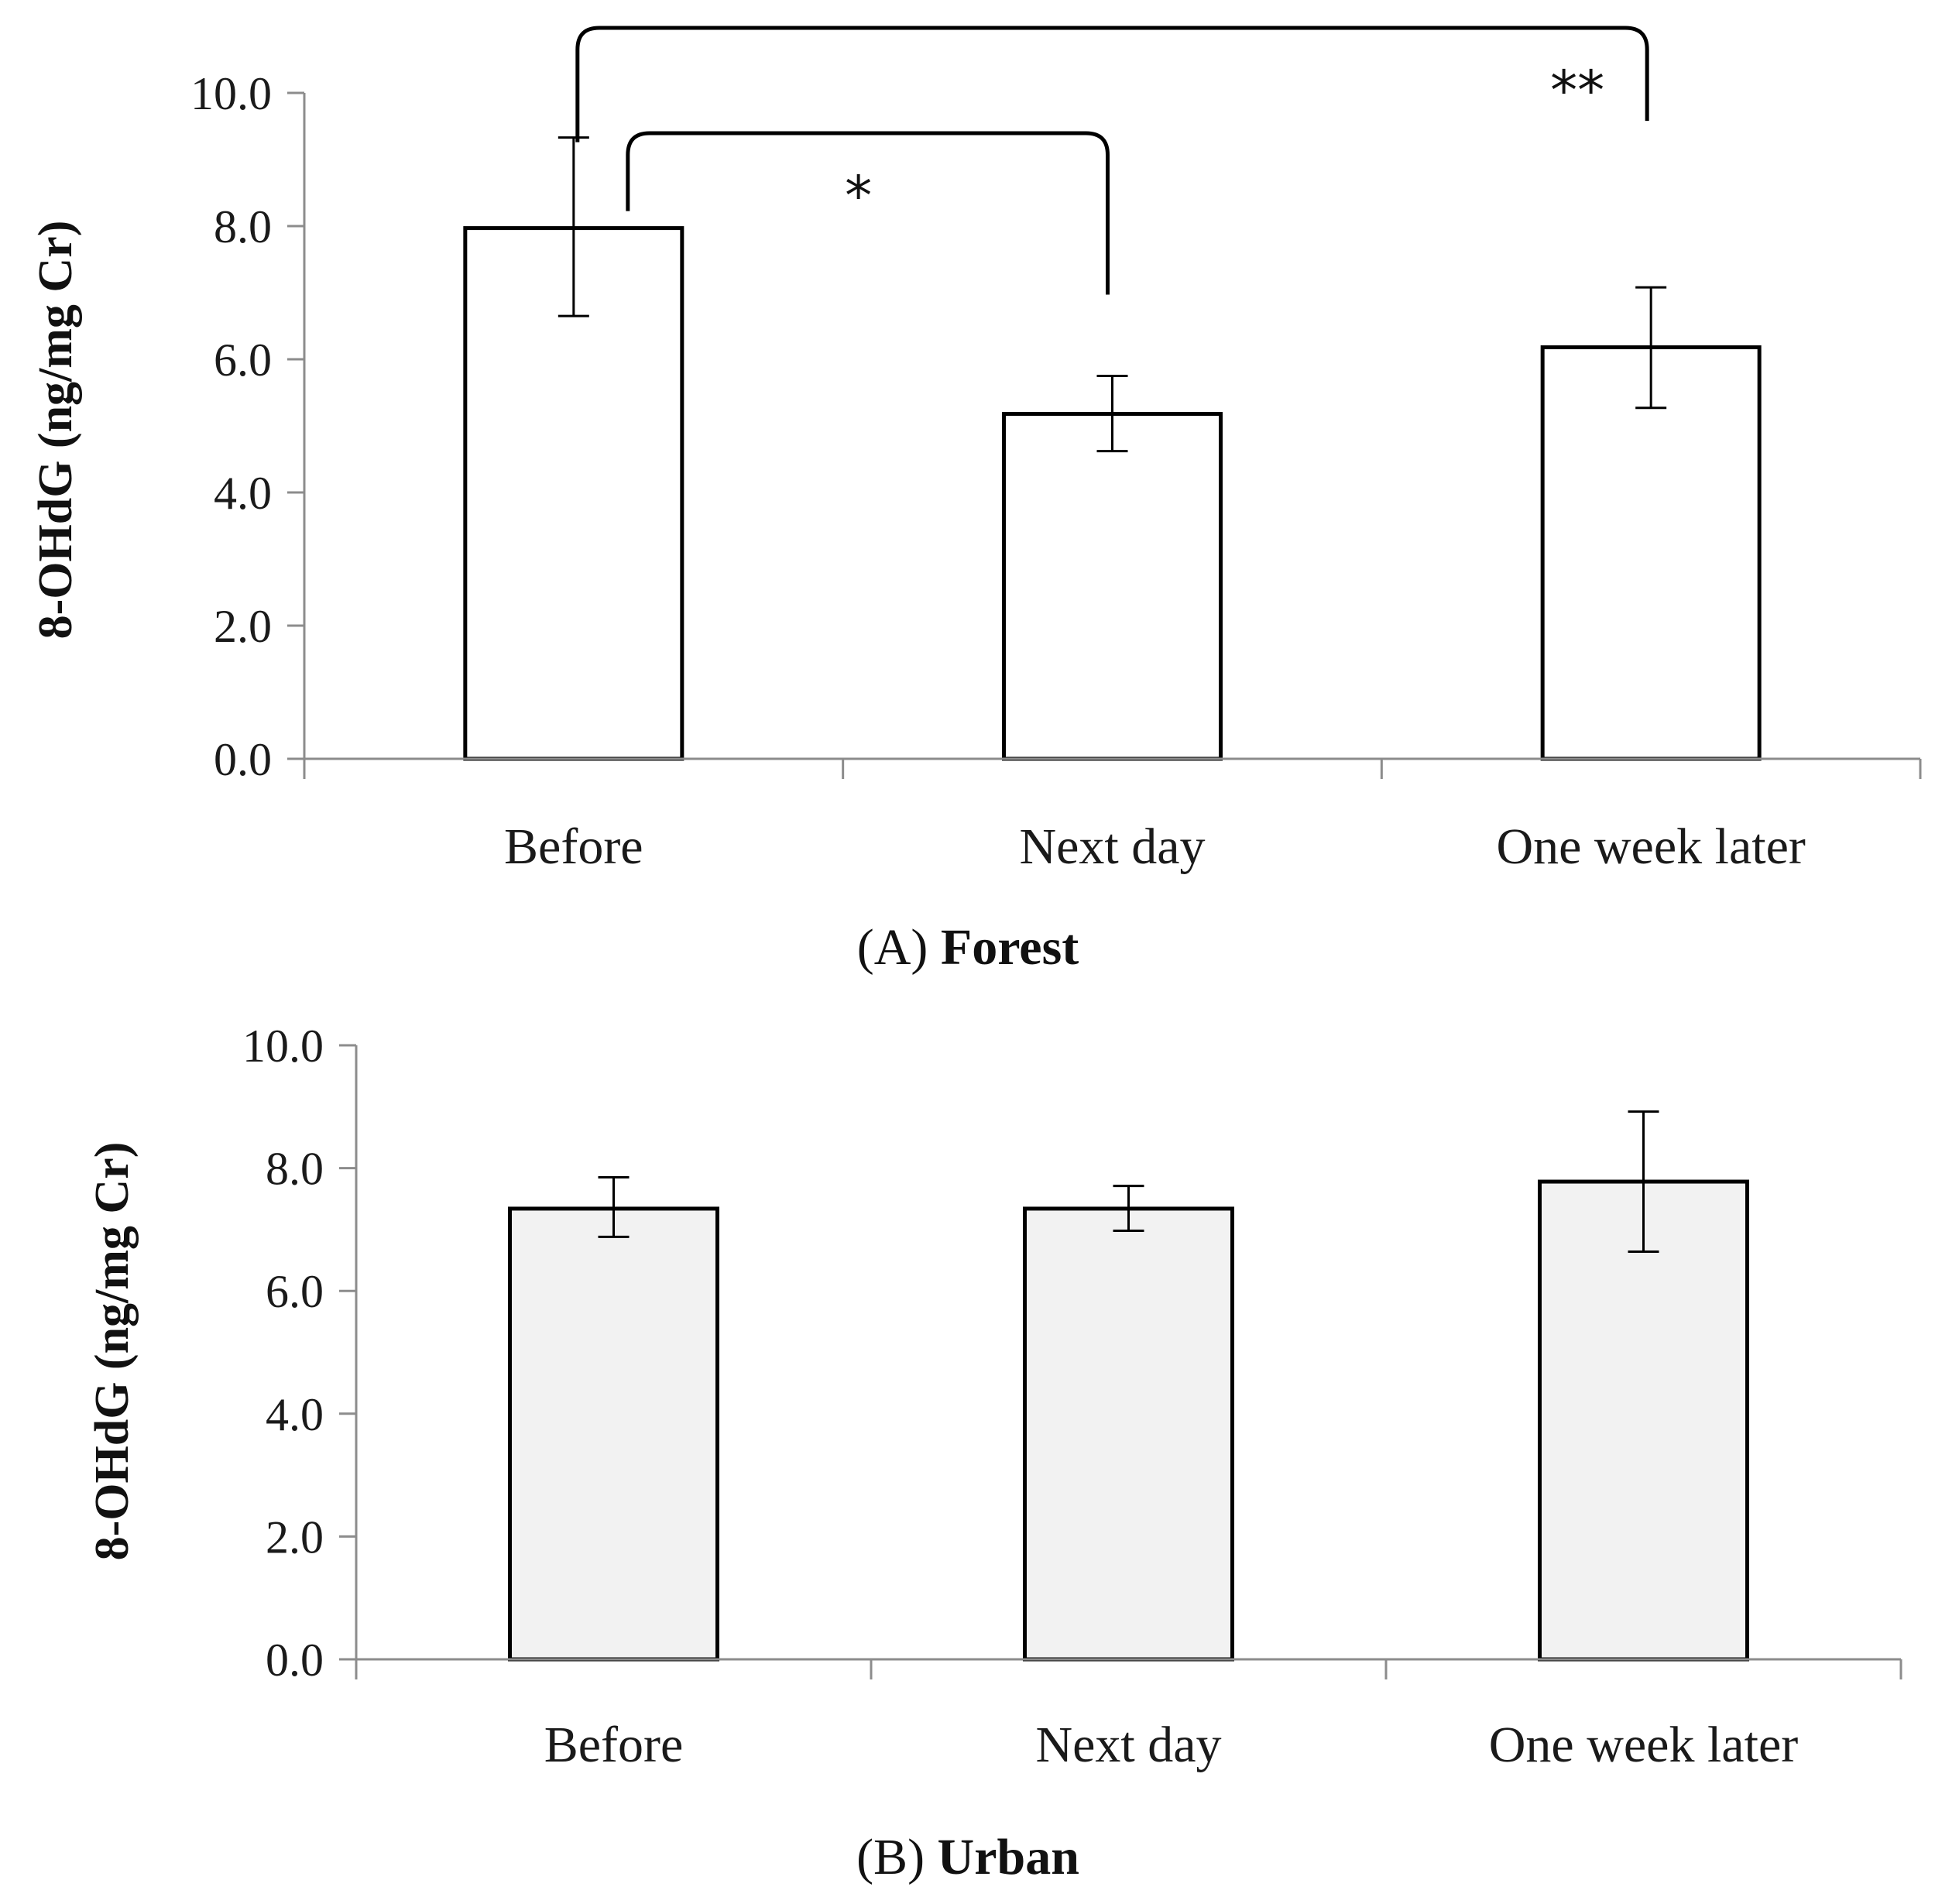 The width and height of the screenshot is (1935, 1904). What do you see at coordinates (295, 1415) in the screenshot?
I see `panel-b-y-tick-label: 4.0` at bounding box center [295, 1415].